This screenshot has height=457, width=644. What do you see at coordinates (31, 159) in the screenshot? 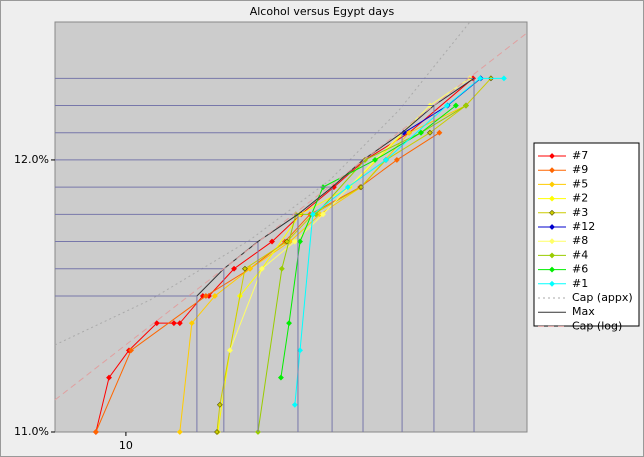
I see `y-tick-label: 12.0%` at bounding box center [31, 159].